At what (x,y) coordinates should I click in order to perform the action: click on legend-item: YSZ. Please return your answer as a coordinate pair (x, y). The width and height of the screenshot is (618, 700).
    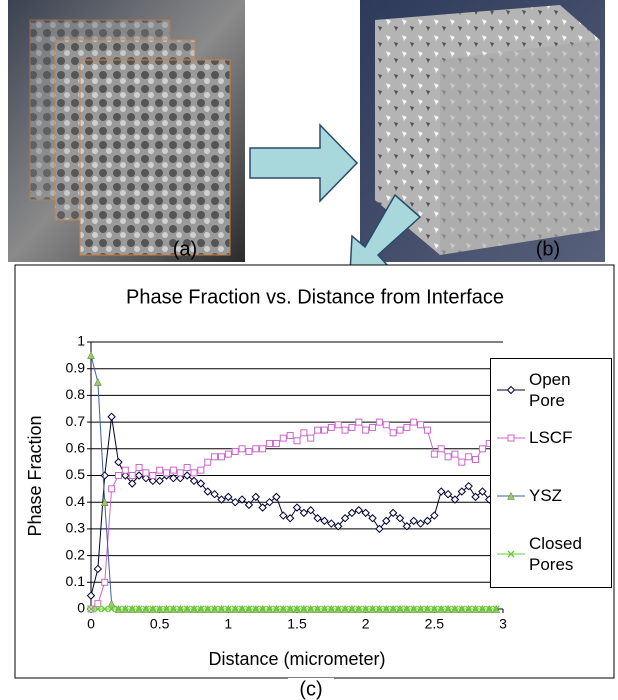
    Looking at the image, I should click on (549, 495).